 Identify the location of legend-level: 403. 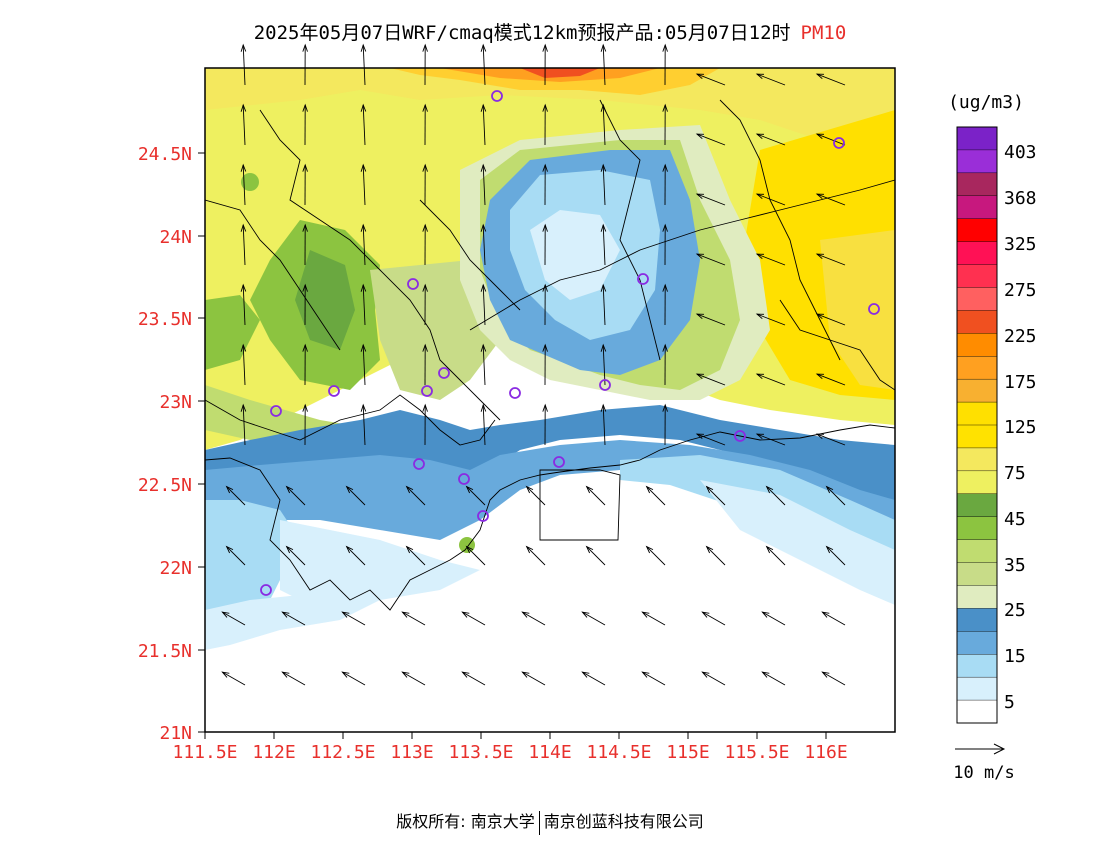
(1020, 152).